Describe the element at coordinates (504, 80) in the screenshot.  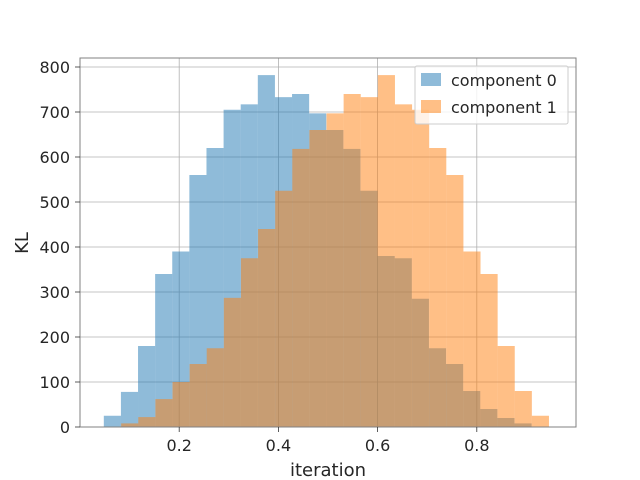
I see `legend-label-component-0: component 0` at that location.